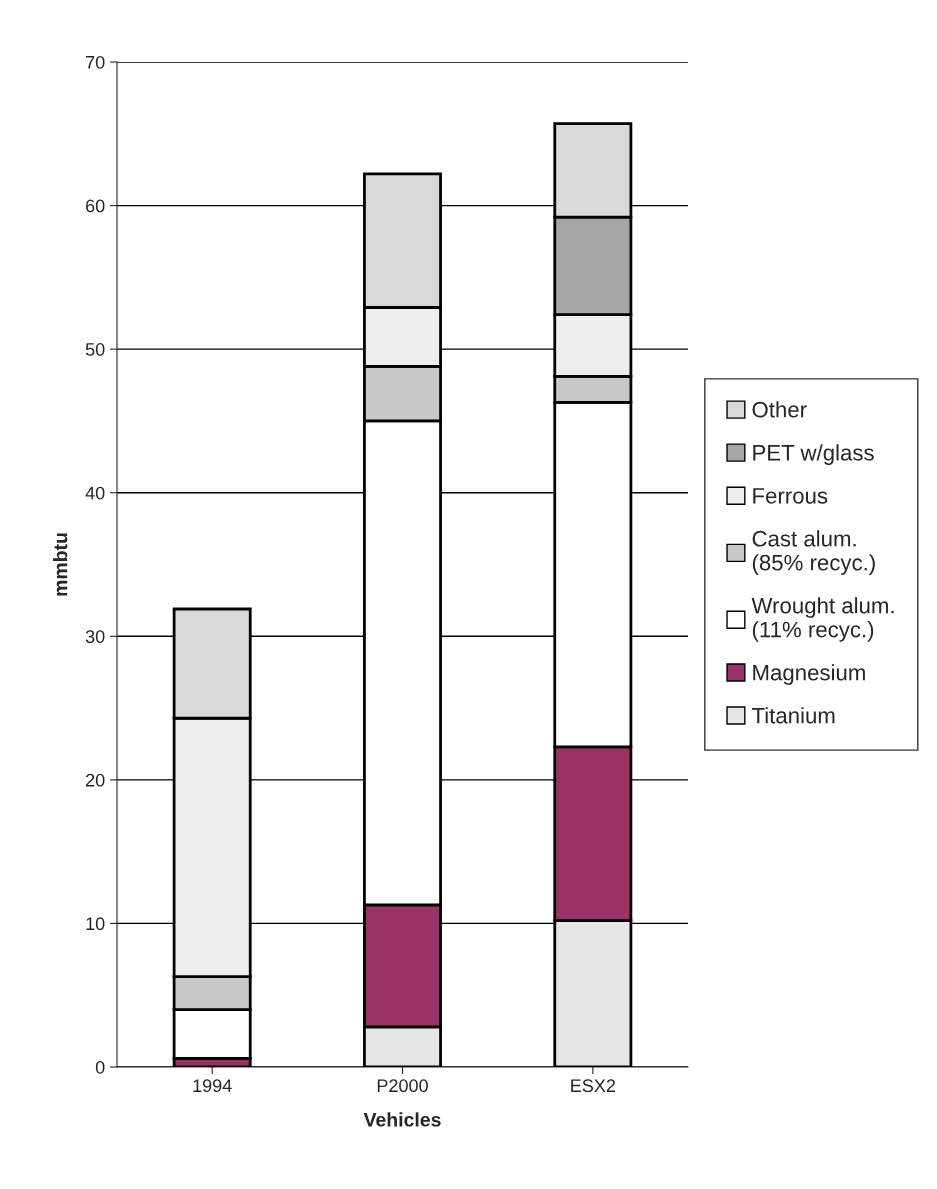 The width and height of the screenshot is (937, 1189). What do you see at coordinates (95, 924) in the screenshot?
I see `y-tick-label: 10` at bounding box center [95, 924].